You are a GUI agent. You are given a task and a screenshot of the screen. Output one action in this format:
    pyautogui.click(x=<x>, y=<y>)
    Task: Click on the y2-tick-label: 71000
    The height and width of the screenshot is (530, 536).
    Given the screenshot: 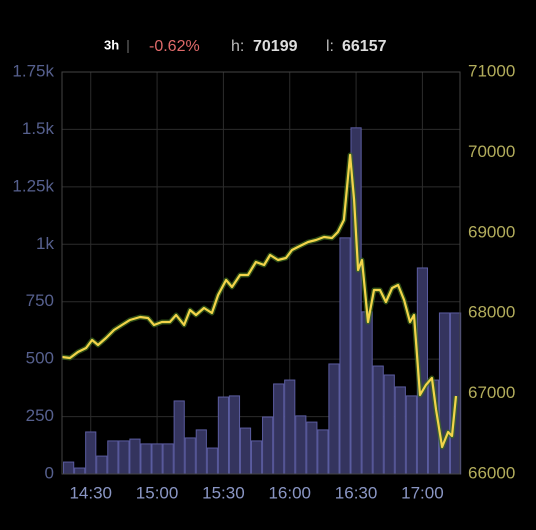 What is the action you would take?
    pyautogui.click(x=491, y=70)
    